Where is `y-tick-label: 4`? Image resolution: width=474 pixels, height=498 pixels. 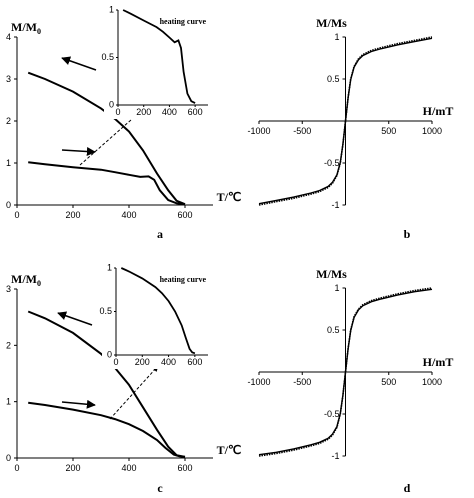
y-tick-label: 4 is located at coordinates (8, 37).